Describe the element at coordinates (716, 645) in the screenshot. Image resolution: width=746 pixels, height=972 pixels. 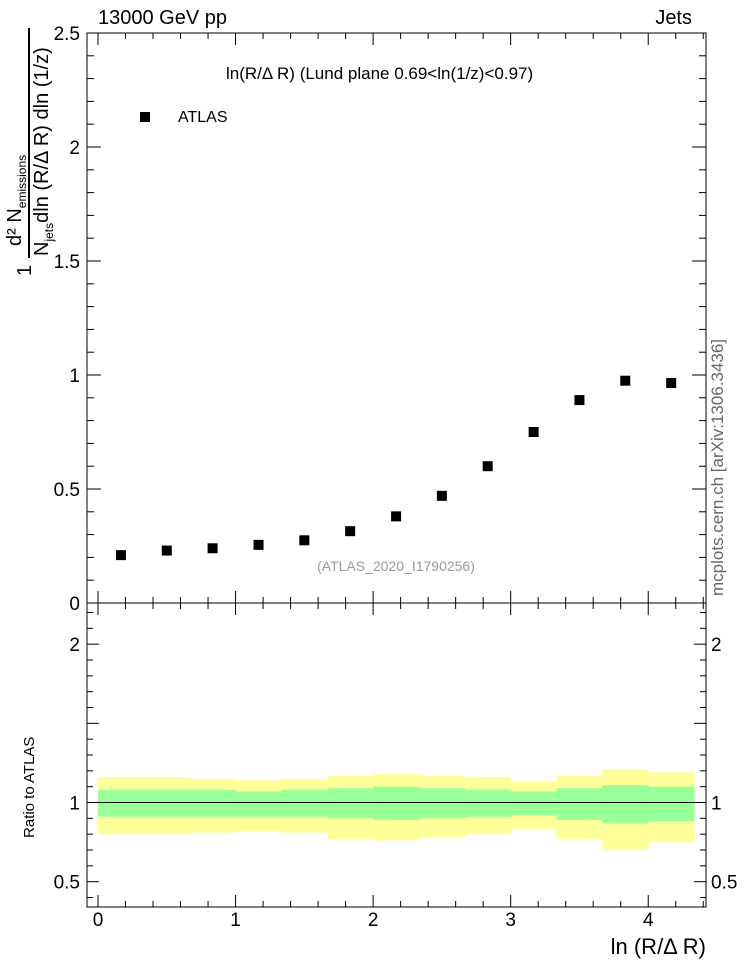
I see `ratio-y-tick-label-right: 2` at that location.